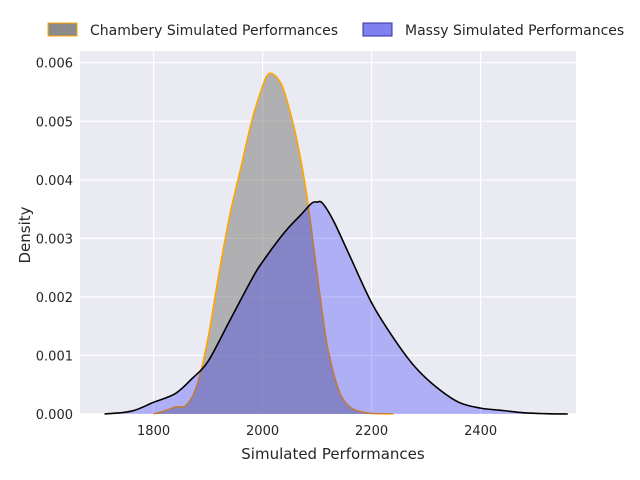  What do you see at coordinates (54, 122) in the screenshot?
I see `y-tick-label: 0.005` at bounding box center [54, 122].